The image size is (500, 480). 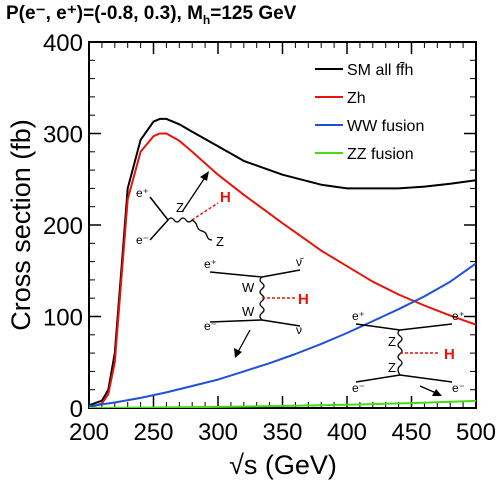 What do you see at coordinates (63, 135) in the screenshot?
I see `y-tick-label: 300` at bounding box center [63, 135].